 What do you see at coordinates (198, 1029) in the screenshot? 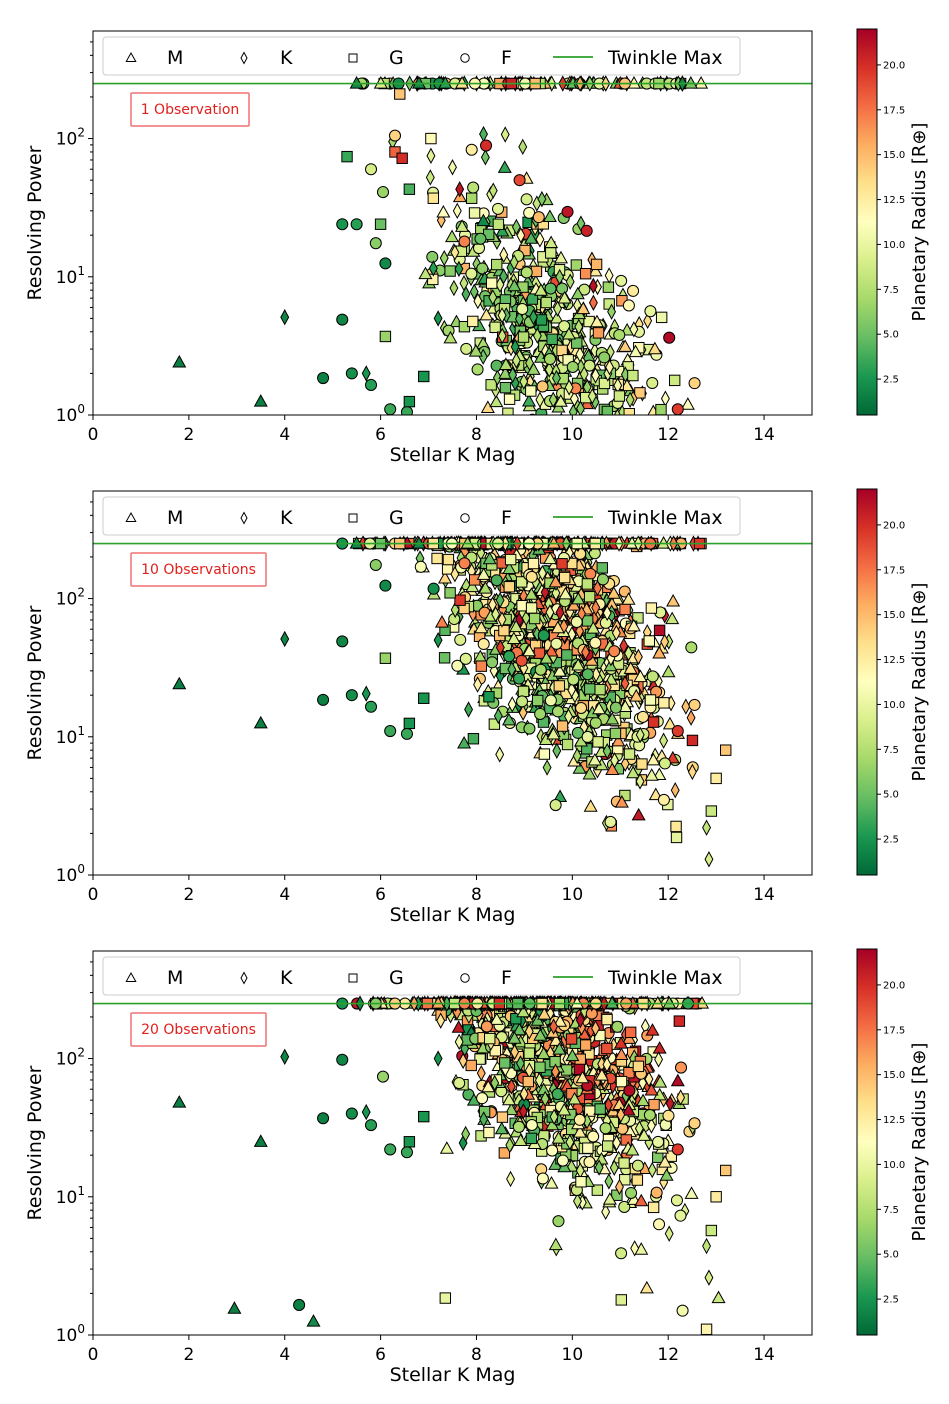
I see `observation-annotation: 20 Observations` at bounding box center [198, 1029].